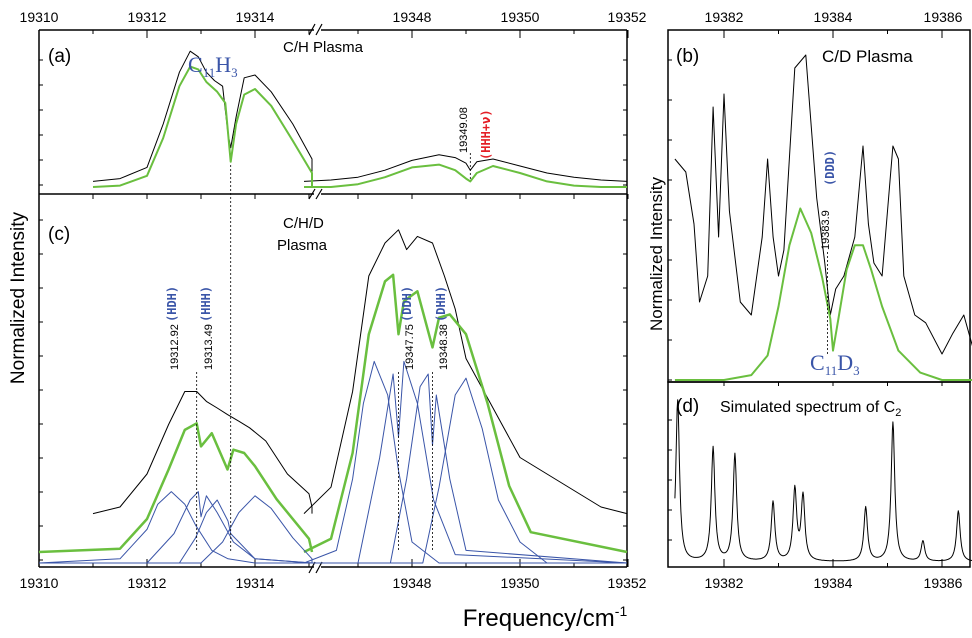 This screenshot has width=972, height=638. I want to click on panel-d-title: Simulated spectrum of C2, so click(810, 409).